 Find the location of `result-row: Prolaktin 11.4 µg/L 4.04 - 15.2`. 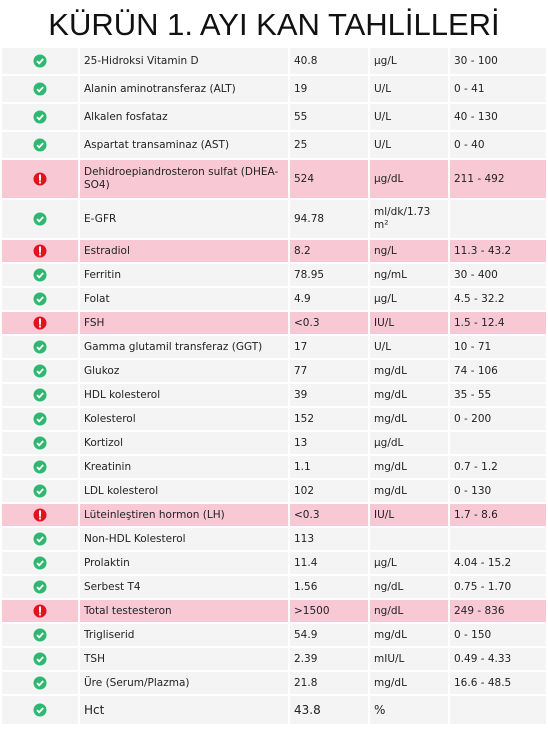

result-row: Prolaktin 11.4 µg/L 4.04 - 15.2 is located at coordinates (274, 563).